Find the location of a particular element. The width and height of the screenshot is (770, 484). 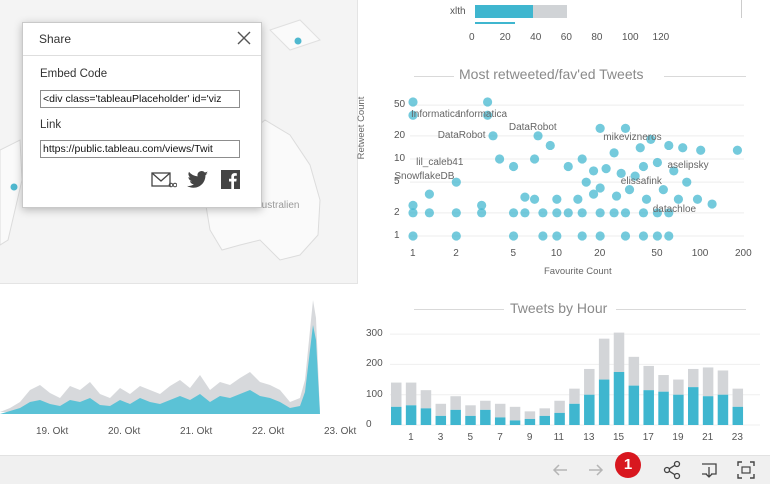

top-bar-dark is located at coordinates (504, 11).